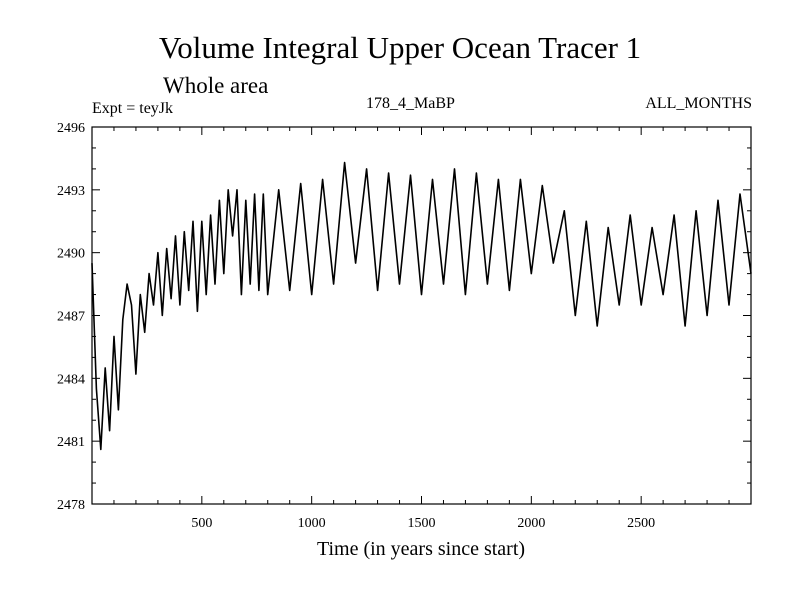  Describe the element at coordinates (531, 523) in the screenshot. I see `x-tick-label: 2000` at that location.